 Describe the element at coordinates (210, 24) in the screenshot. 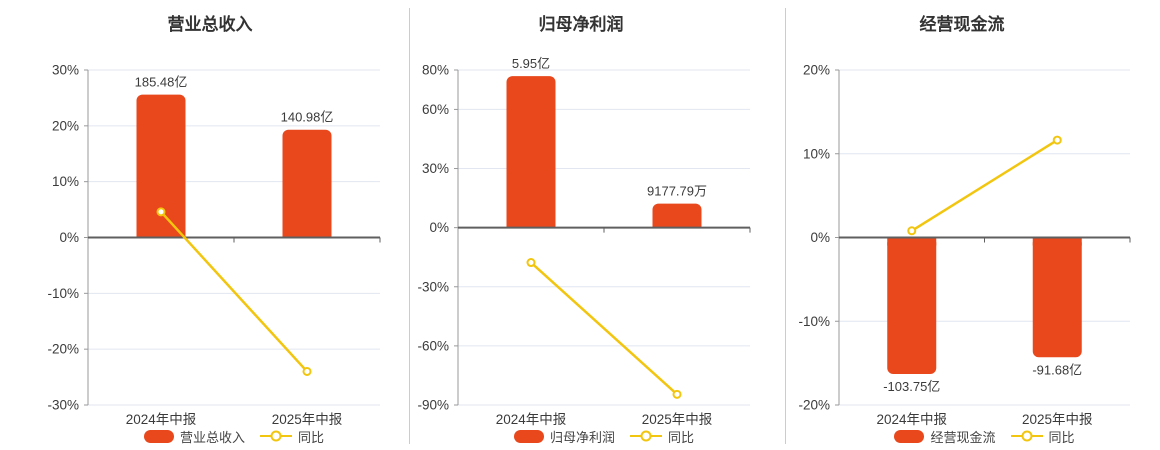

I see `chart-title-revenue: 营业总收入` at that location.